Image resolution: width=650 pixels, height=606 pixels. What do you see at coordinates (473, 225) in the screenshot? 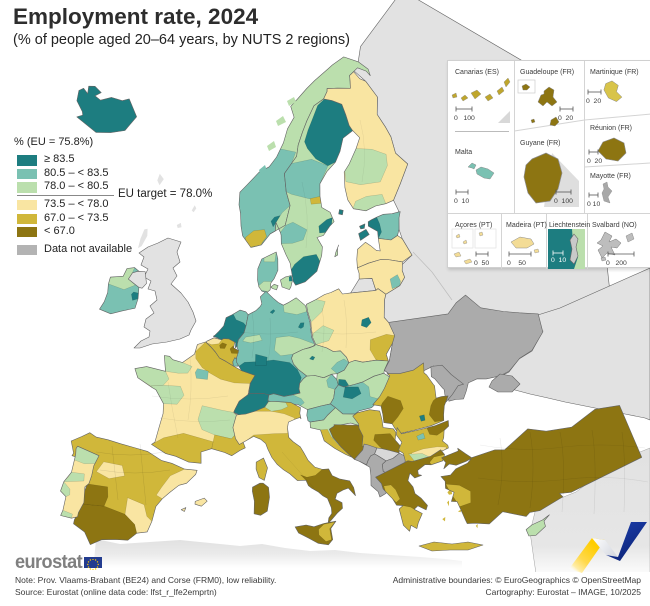
I see `svg-text: Açores (PT)` at bounding box center [473, 225].